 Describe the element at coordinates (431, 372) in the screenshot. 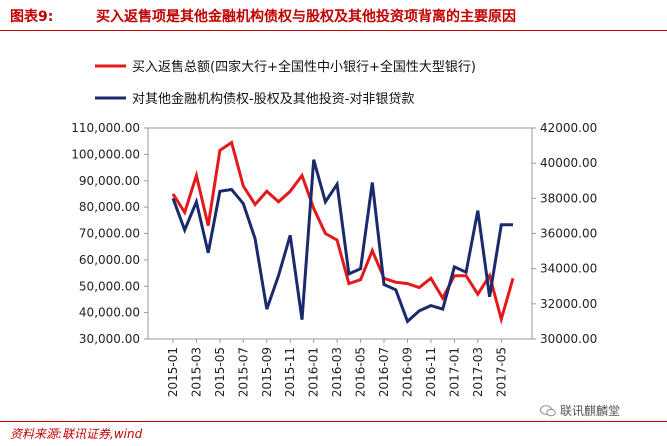

I see `x-tick-label: 2016-11` at that location.